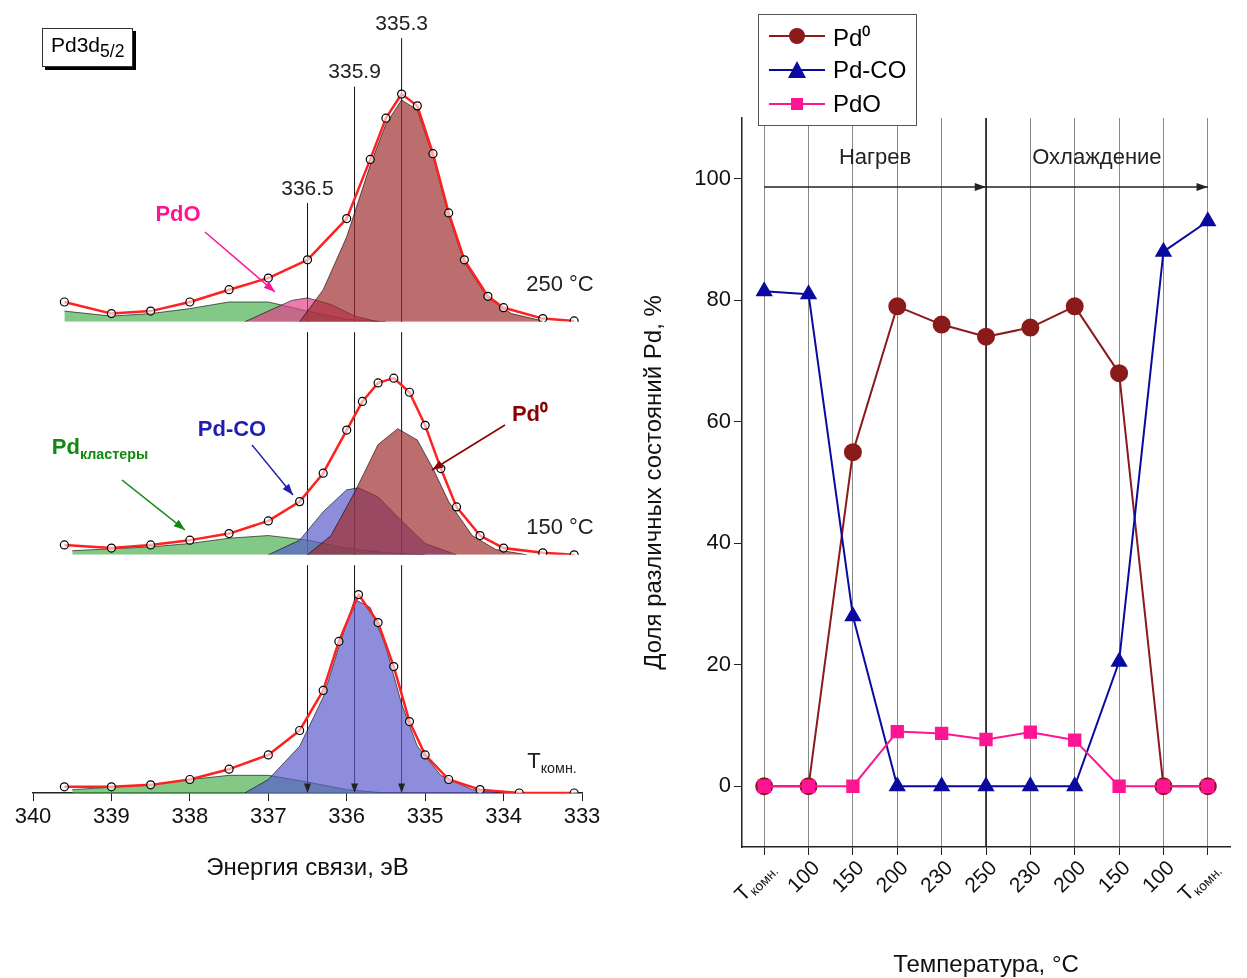  I want to click on annotation: 250 °C, so click(560, 284).